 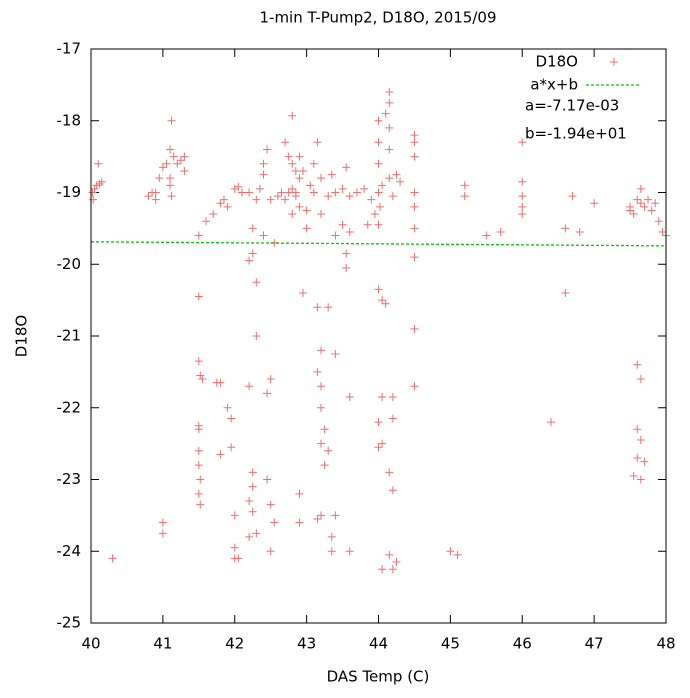 What do you see at coordinates (69, 120) in the screenshot?
I see `y-tick-label: -18` at bounding box center [69, 120].